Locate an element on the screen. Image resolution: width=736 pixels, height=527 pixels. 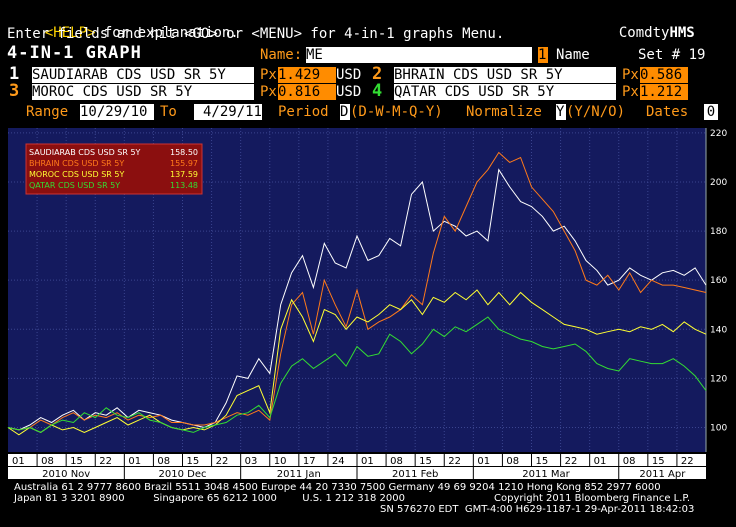
help-key: <HELP> is located at coordinates (70, 33).